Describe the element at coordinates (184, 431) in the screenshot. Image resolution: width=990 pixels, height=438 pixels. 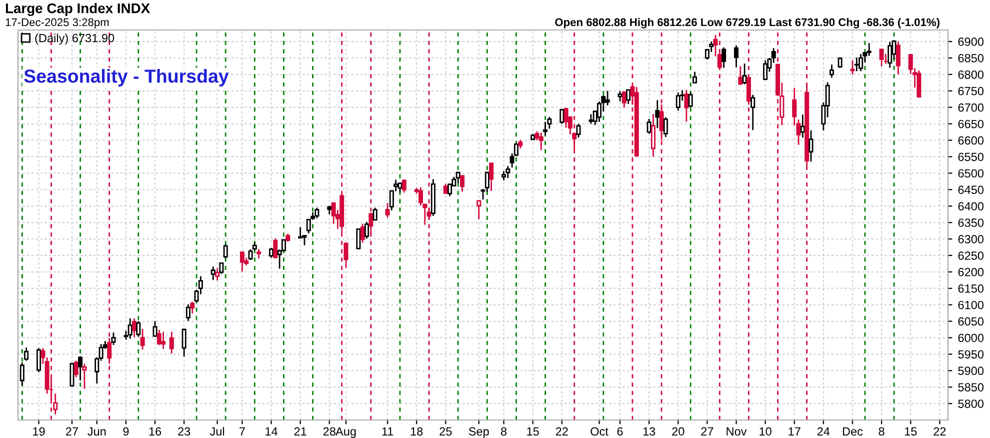
I see `x-tick-label: 23` at that location.